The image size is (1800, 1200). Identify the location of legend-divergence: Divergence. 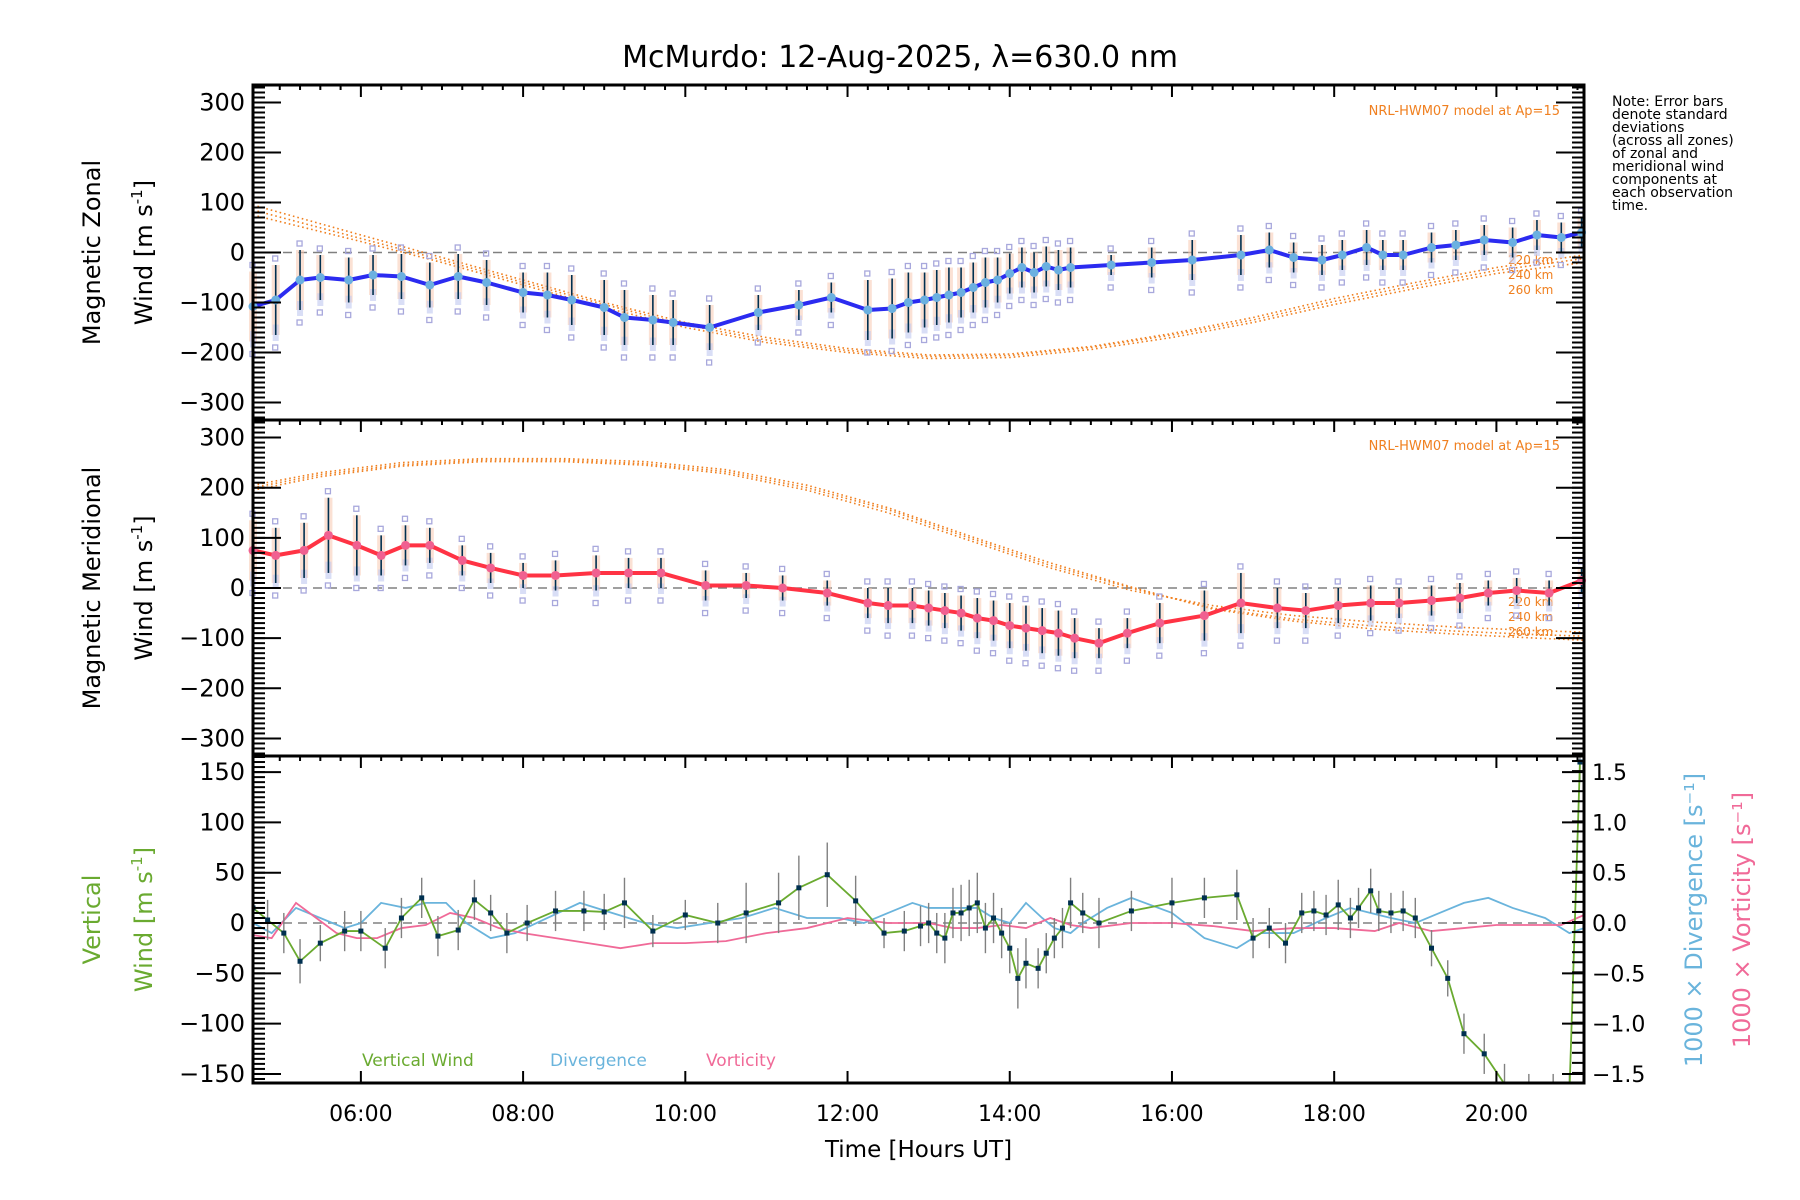
(598, 1061).